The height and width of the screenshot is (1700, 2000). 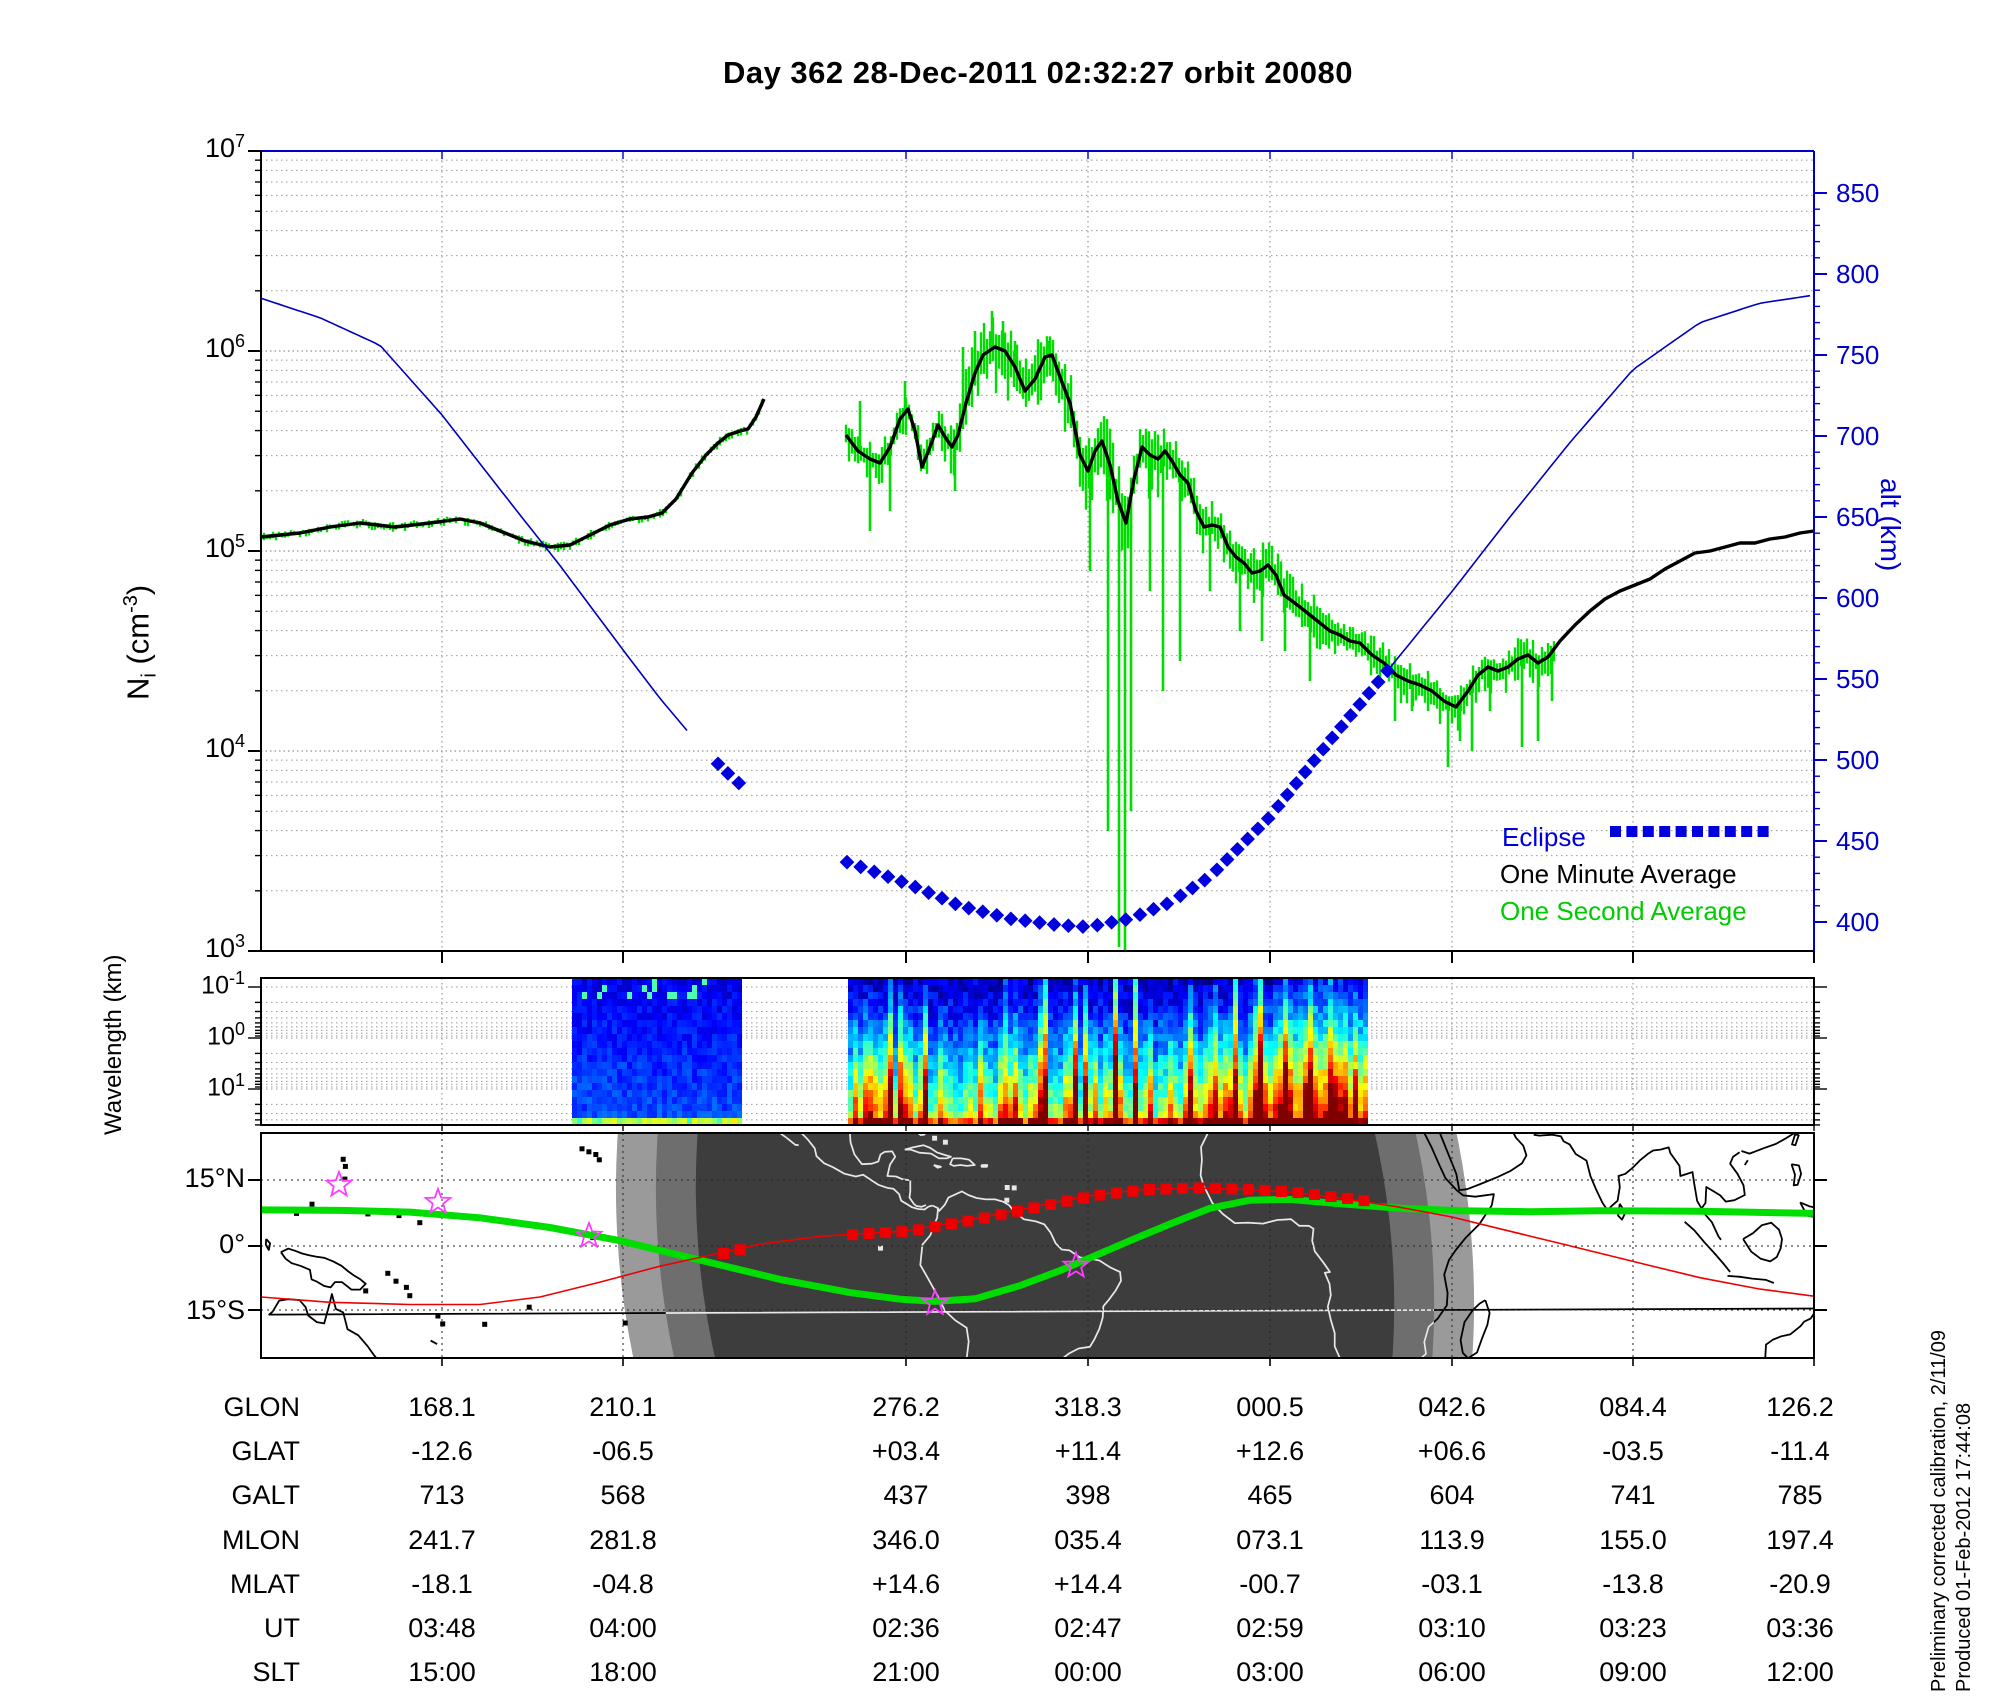 What do you see at coordinates (1270, 1628) in the screenshot?
I see `table-cell: 02:59` at bounding box center [1270, 1628].